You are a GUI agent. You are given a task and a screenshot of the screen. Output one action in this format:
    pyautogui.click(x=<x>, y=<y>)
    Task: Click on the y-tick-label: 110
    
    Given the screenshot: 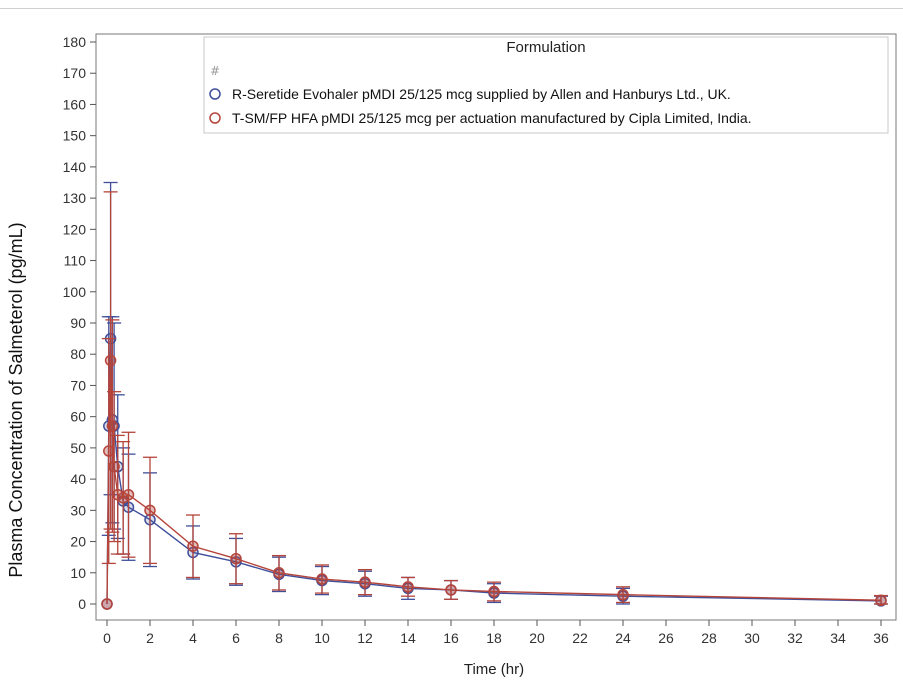 What is the action you would take?
    pyautogui.click(x=75, y=261)
    